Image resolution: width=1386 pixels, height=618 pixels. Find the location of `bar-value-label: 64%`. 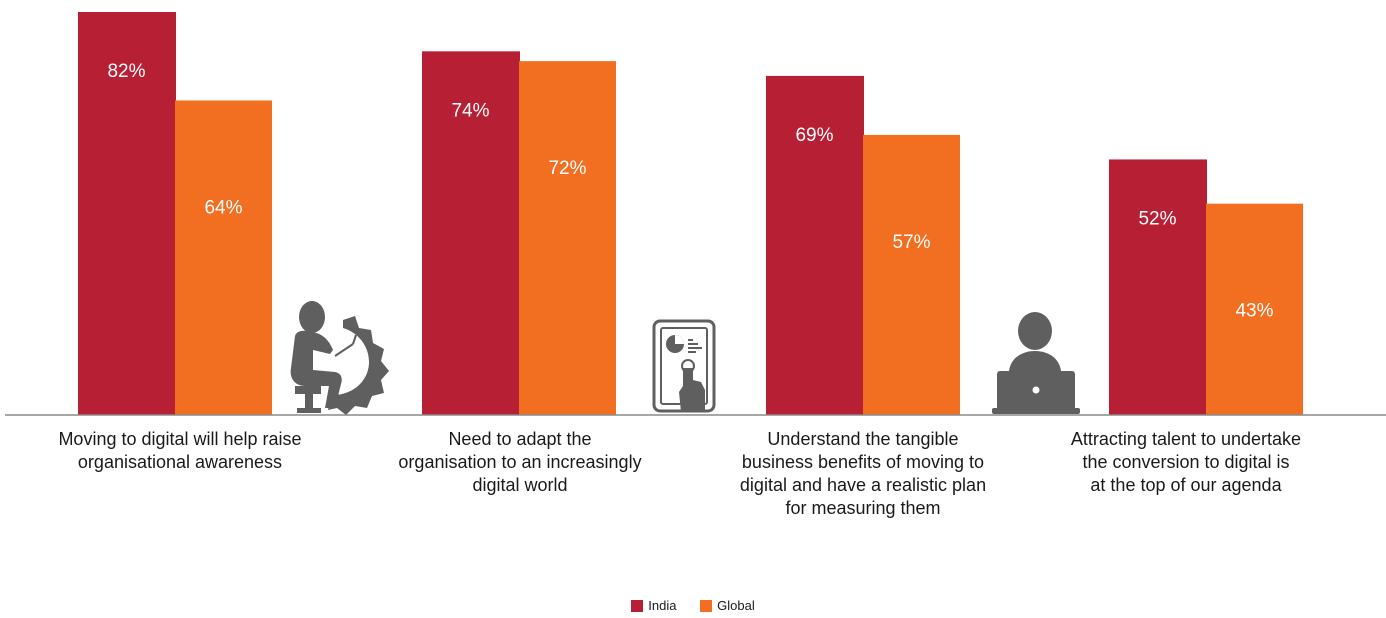

bar-value-label: 64% is located at coordinates (223, 207).